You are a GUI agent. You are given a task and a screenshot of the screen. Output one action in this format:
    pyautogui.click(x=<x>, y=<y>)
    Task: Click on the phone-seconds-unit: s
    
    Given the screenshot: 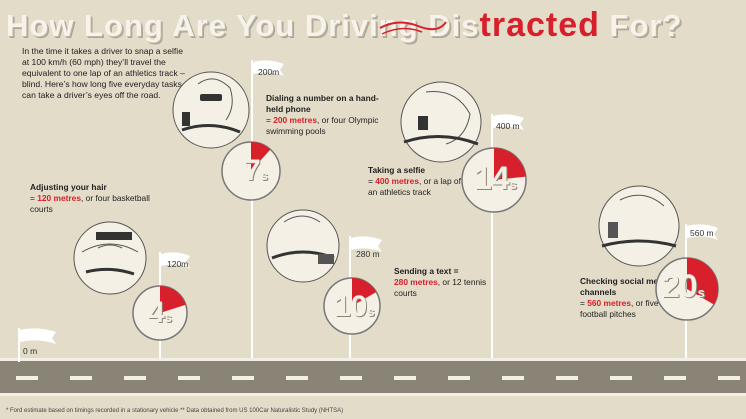 What is the action you would take?
    pyautogui.click(x=264, y=175)
    